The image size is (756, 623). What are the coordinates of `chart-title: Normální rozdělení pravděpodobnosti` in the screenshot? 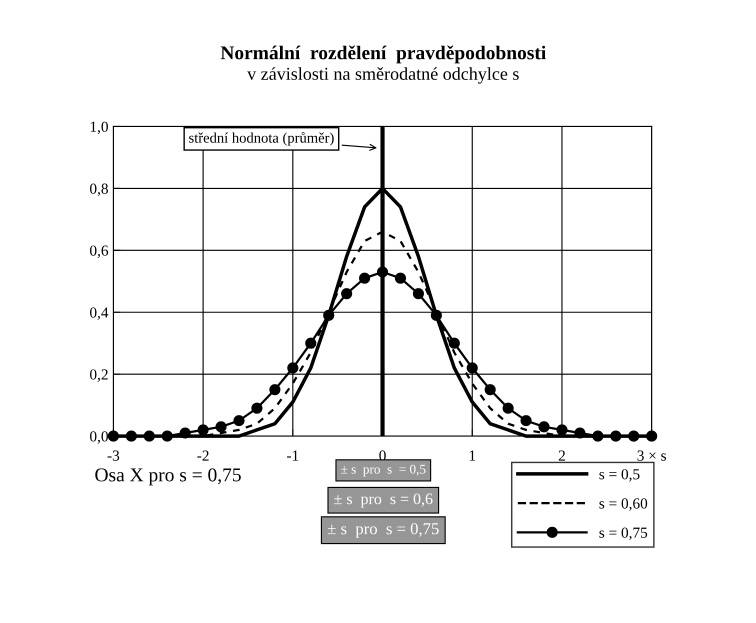 It's located at (383, 54).